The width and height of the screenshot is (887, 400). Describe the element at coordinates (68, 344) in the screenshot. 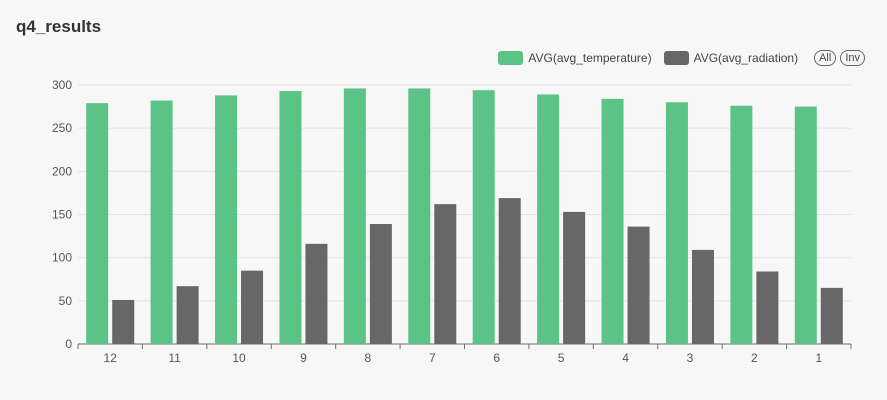

I see `y-tick-label: 0` at that location.